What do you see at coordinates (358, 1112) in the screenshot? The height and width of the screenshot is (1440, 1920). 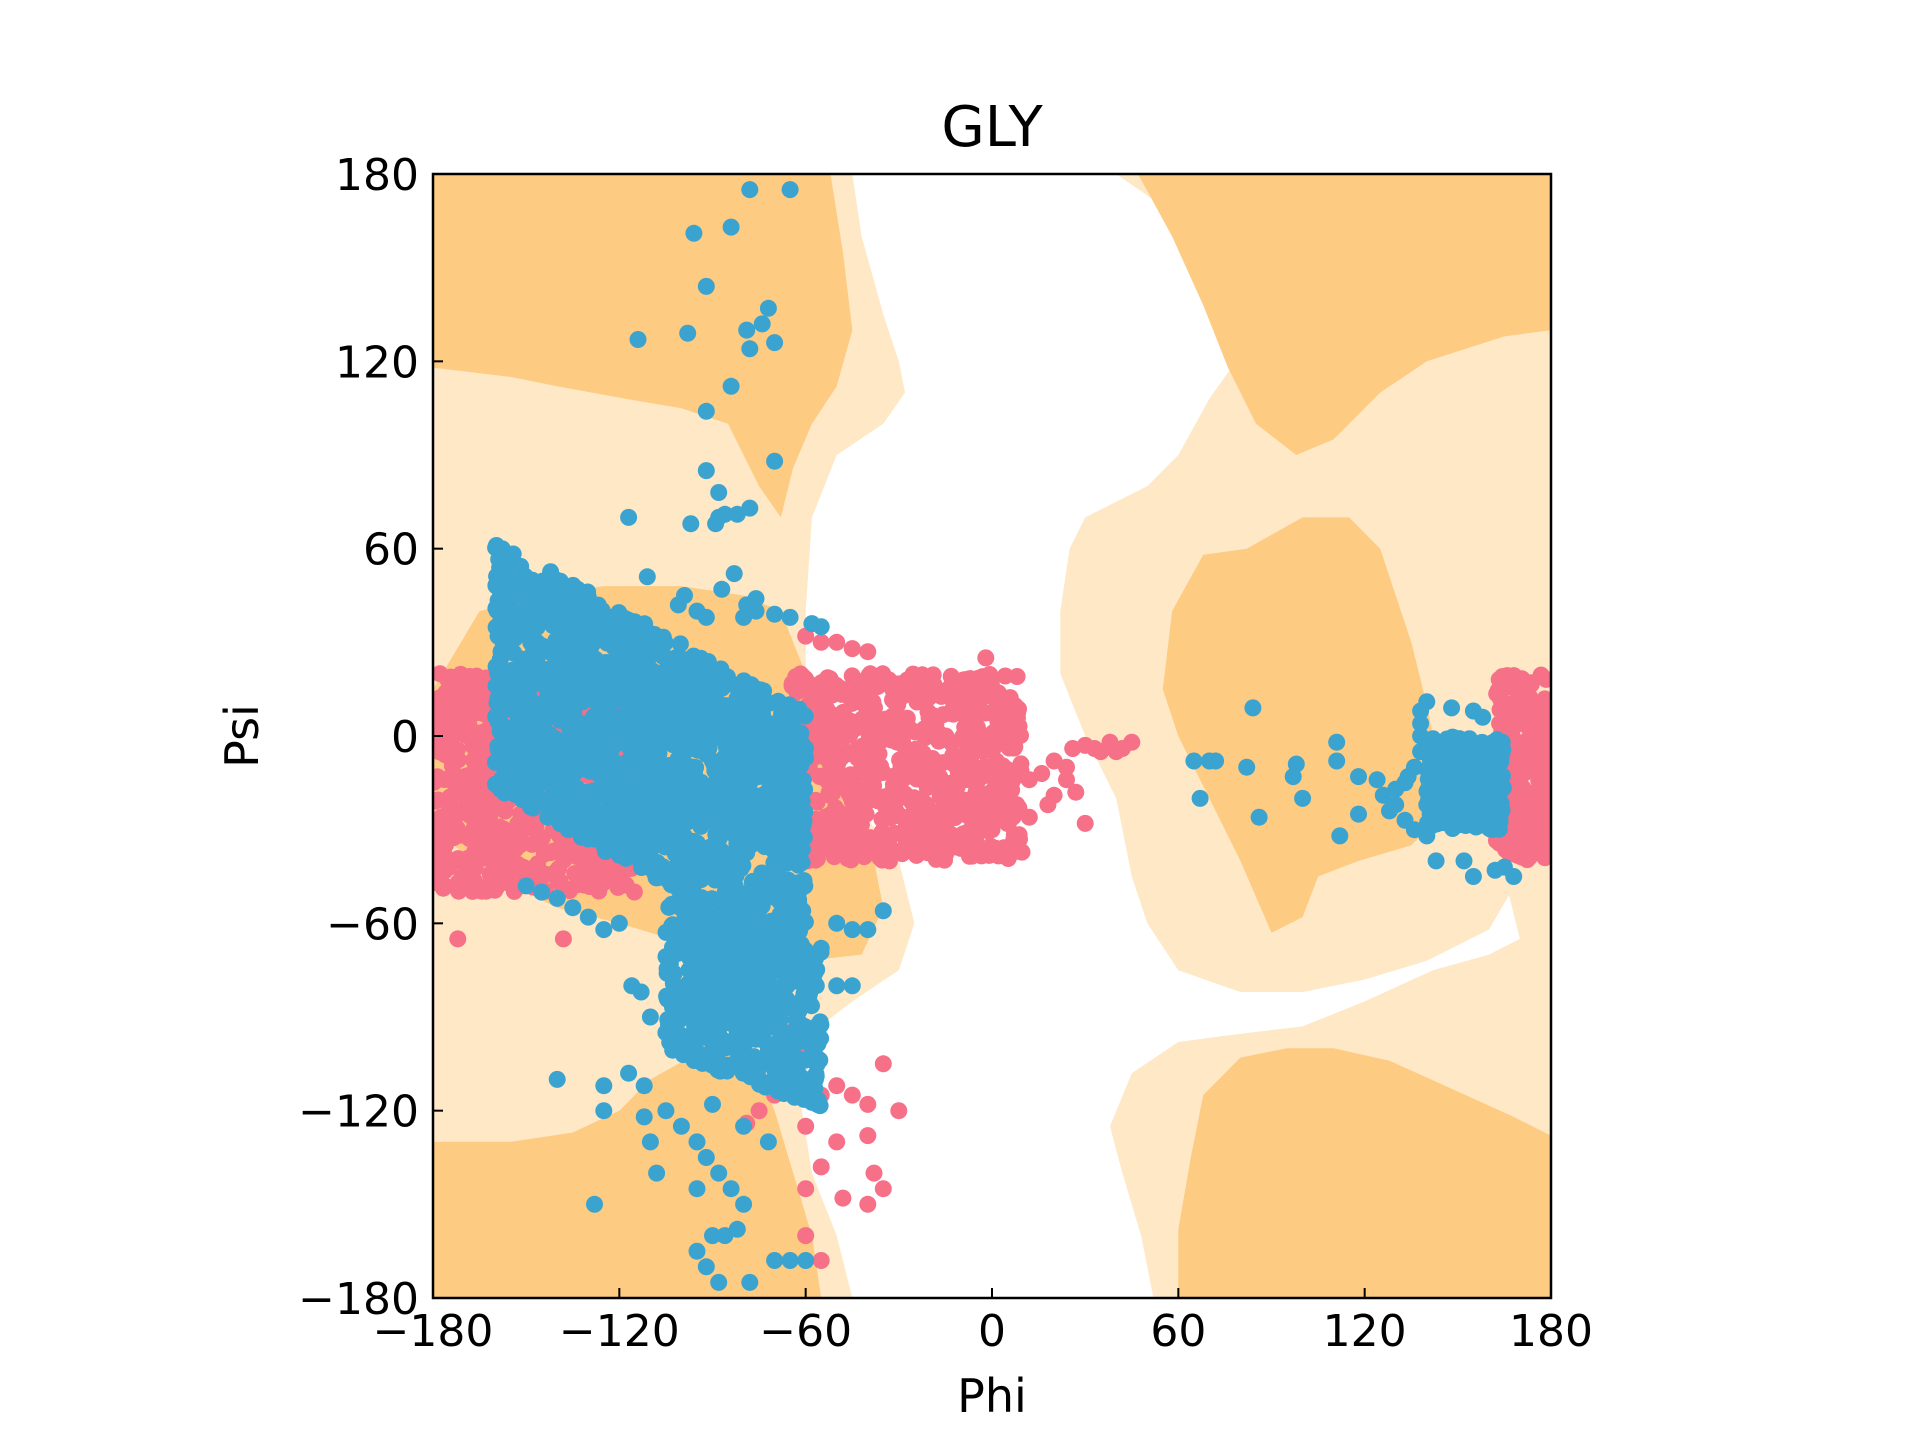 I see `y-tick-label: −120` at bounding box center [358, 1112].